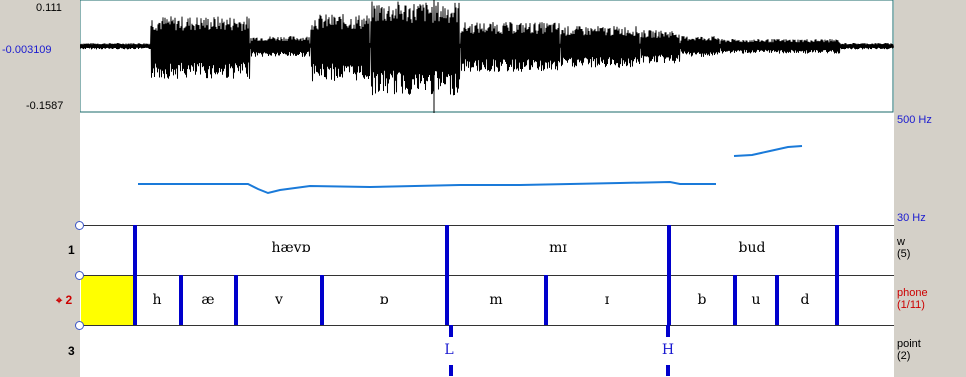 The width and height of the screenshot is (966, 377). Describe the element at coordinates (27, 50) in the screenshot. I see `waveform-ymid-label: -0.003109` at that location.